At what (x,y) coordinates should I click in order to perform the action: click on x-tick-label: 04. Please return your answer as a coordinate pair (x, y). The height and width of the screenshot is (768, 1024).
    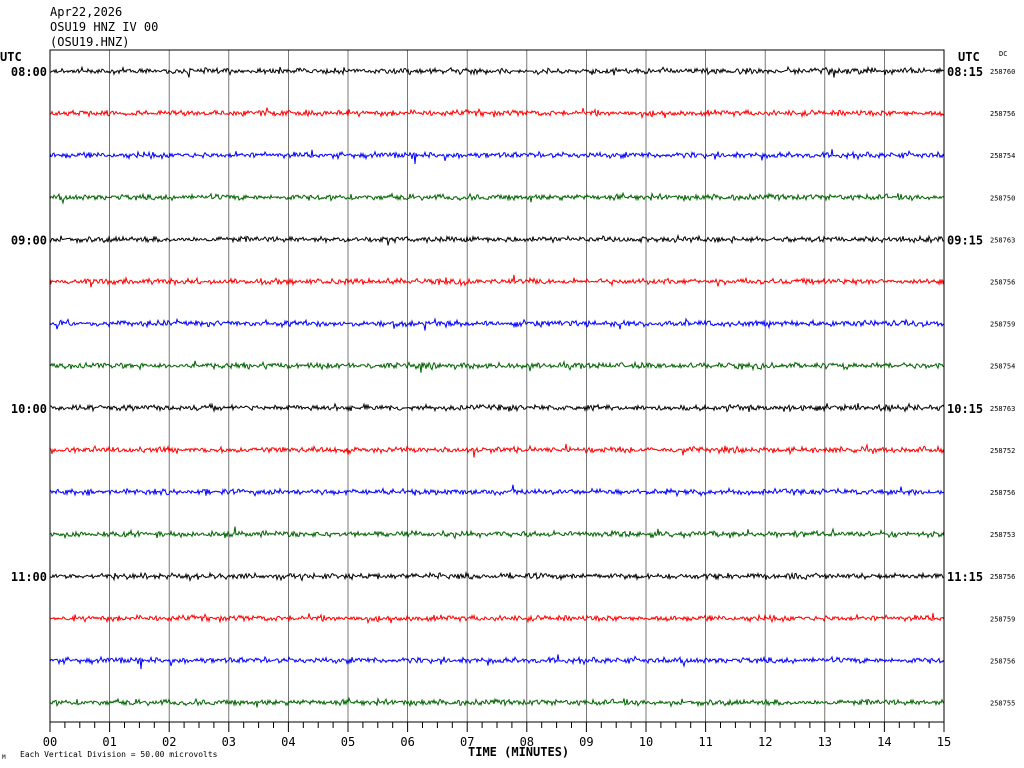
    Looking at the image, I should click on (288, 742).